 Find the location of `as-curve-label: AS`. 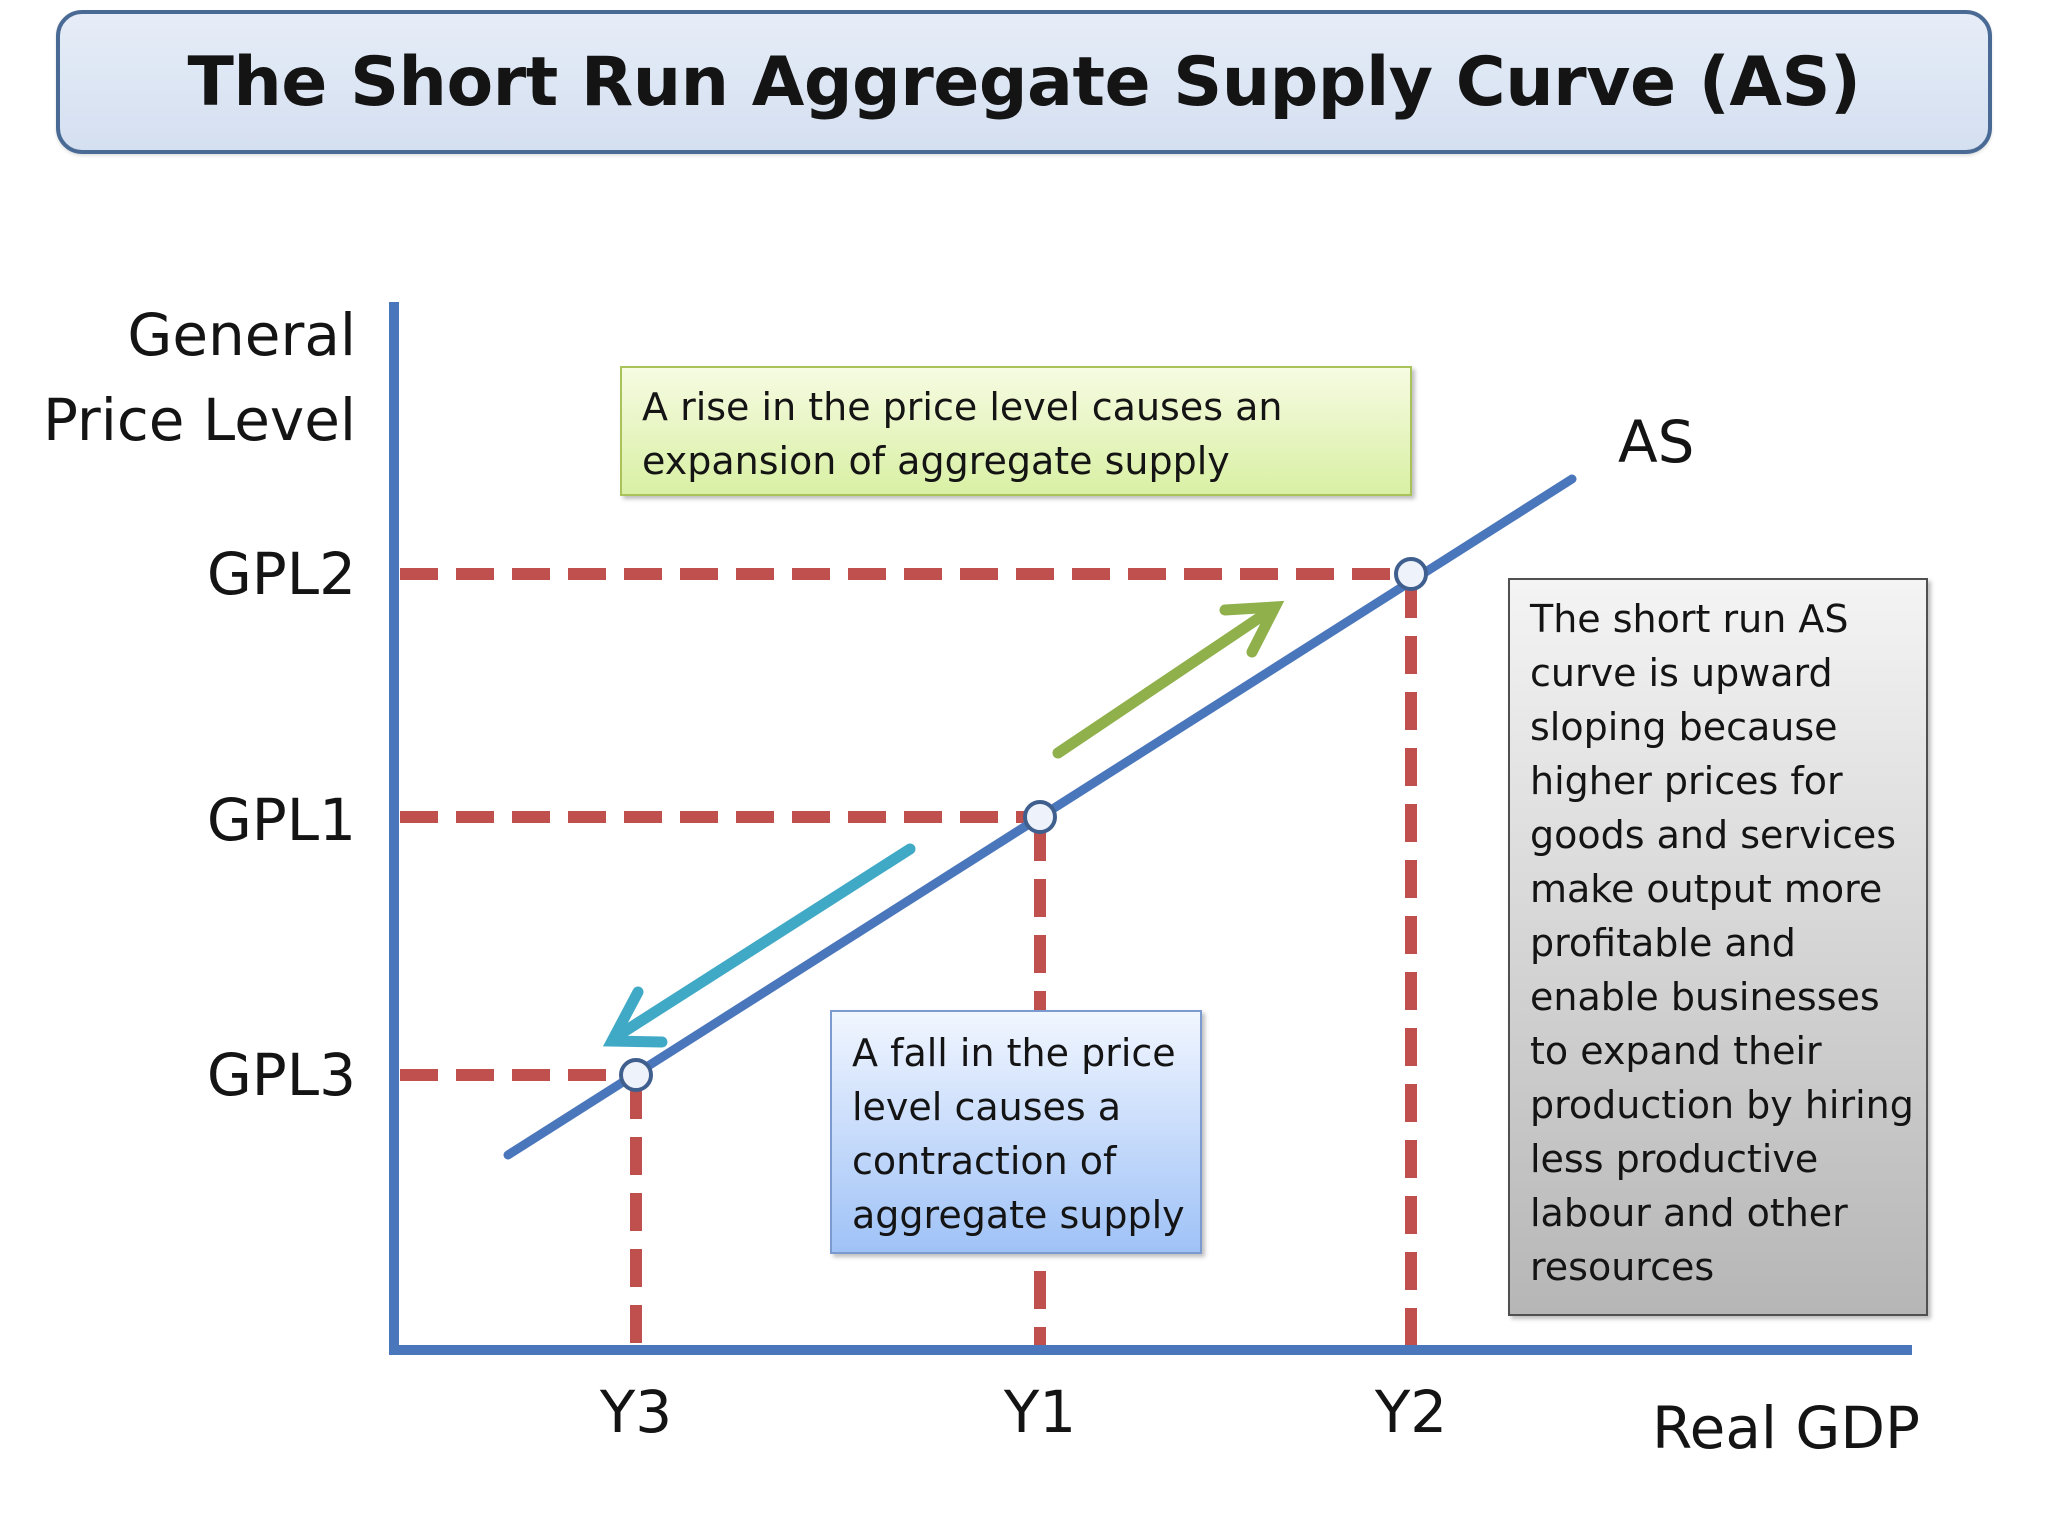

as-curve-label: AS is located at coordinates (1656, 442).